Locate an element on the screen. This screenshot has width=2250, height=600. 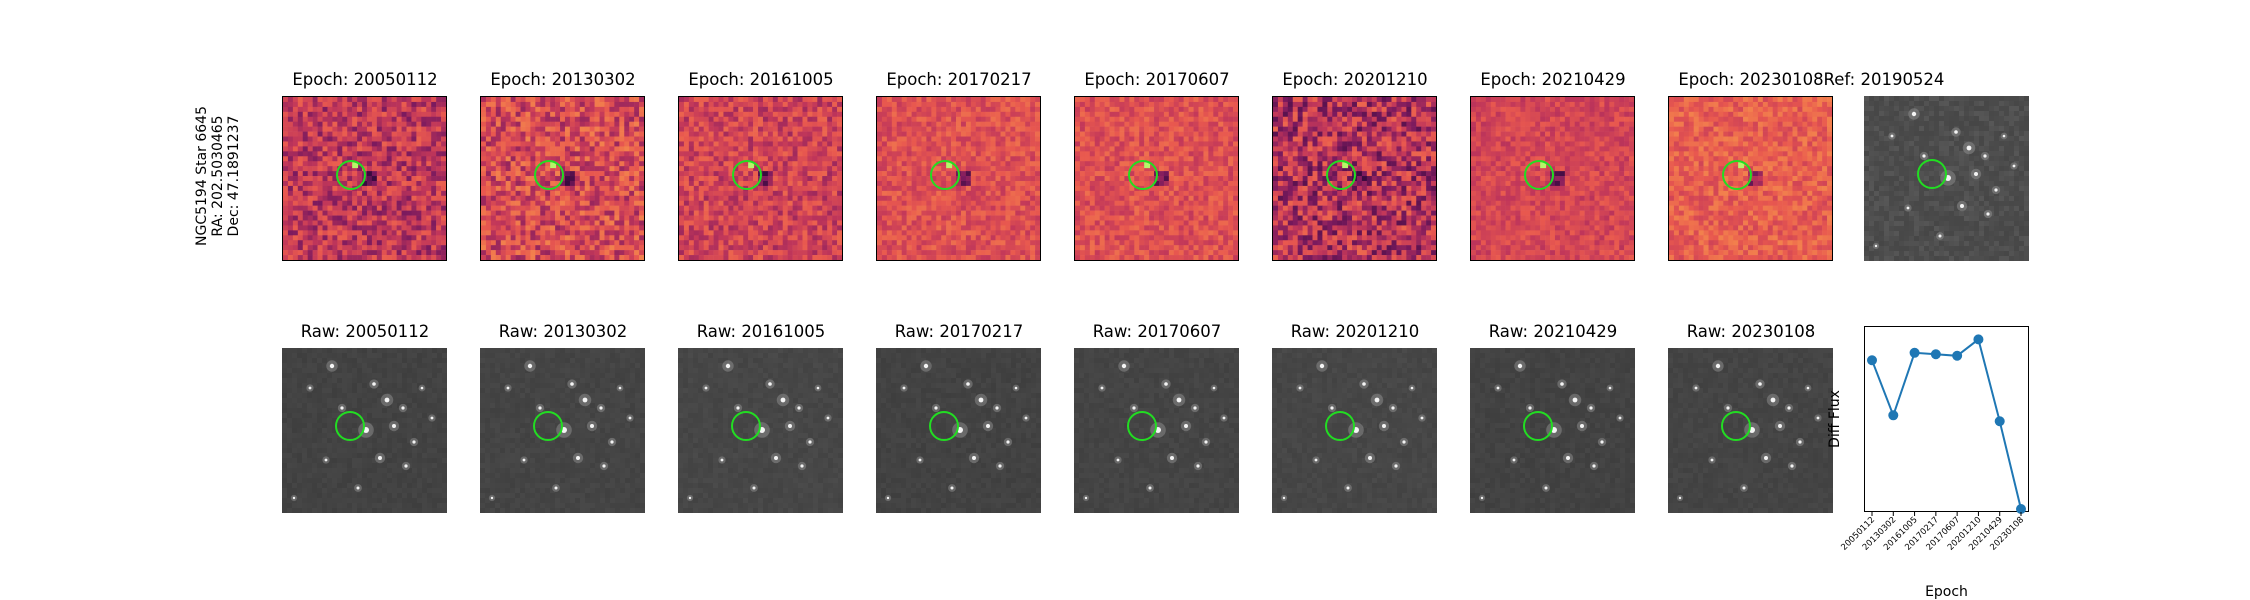
raw-panel-title: Raw: 20130302 is located at coordinates (563, 331).